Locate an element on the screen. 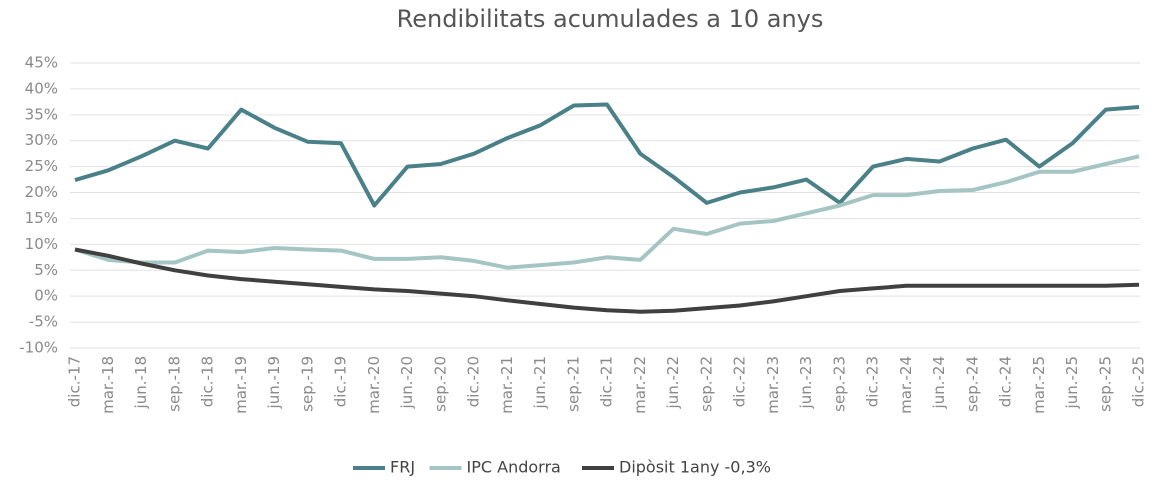 This screenshot has height=488, width=1154. y-tick-label: 25% is located at coordinates (41, 166).